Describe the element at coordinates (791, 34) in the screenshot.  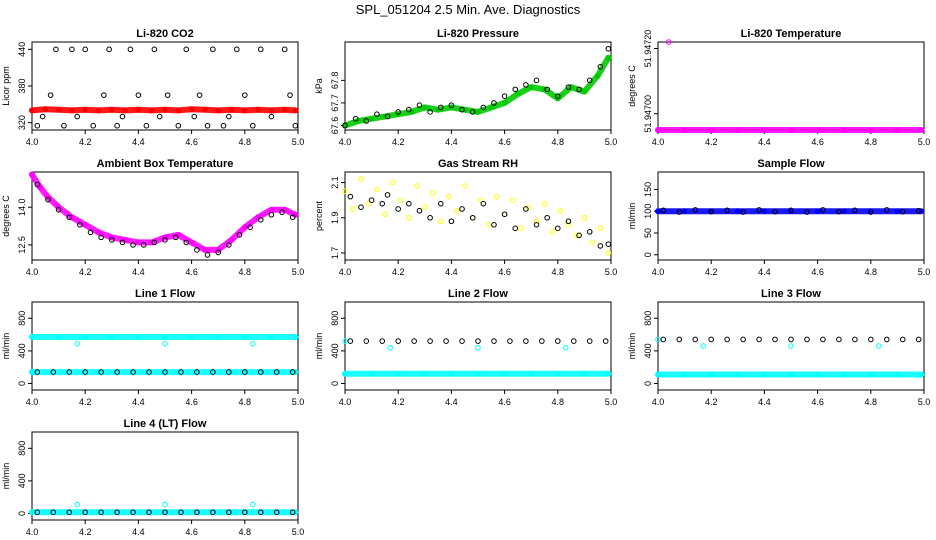
I see `chart-title: Li-820 Temperature` at that location.